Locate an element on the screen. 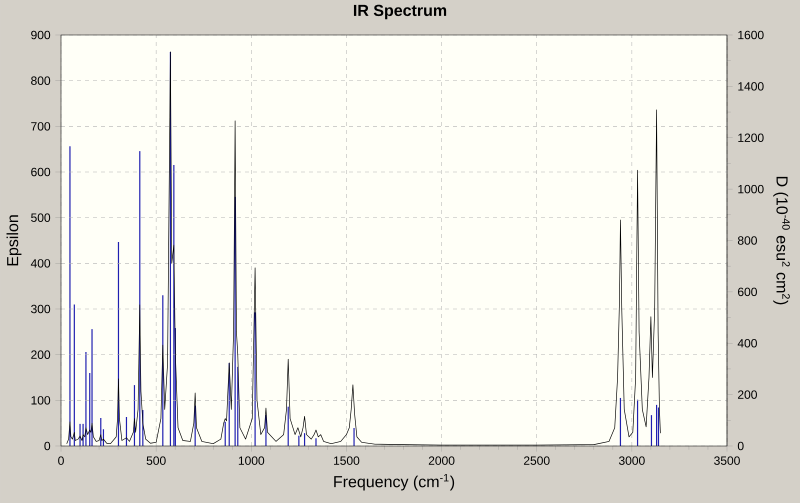 The image size is (800, 503). y-tick-label: 500 is located at coordinates (40, 217).